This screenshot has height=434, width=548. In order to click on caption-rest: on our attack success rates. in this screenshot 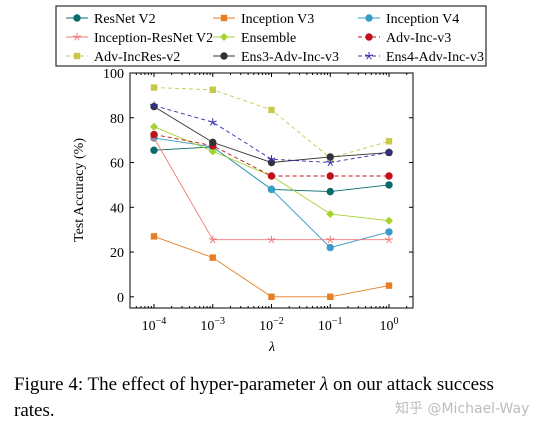, I will do `click(254, 397)`.